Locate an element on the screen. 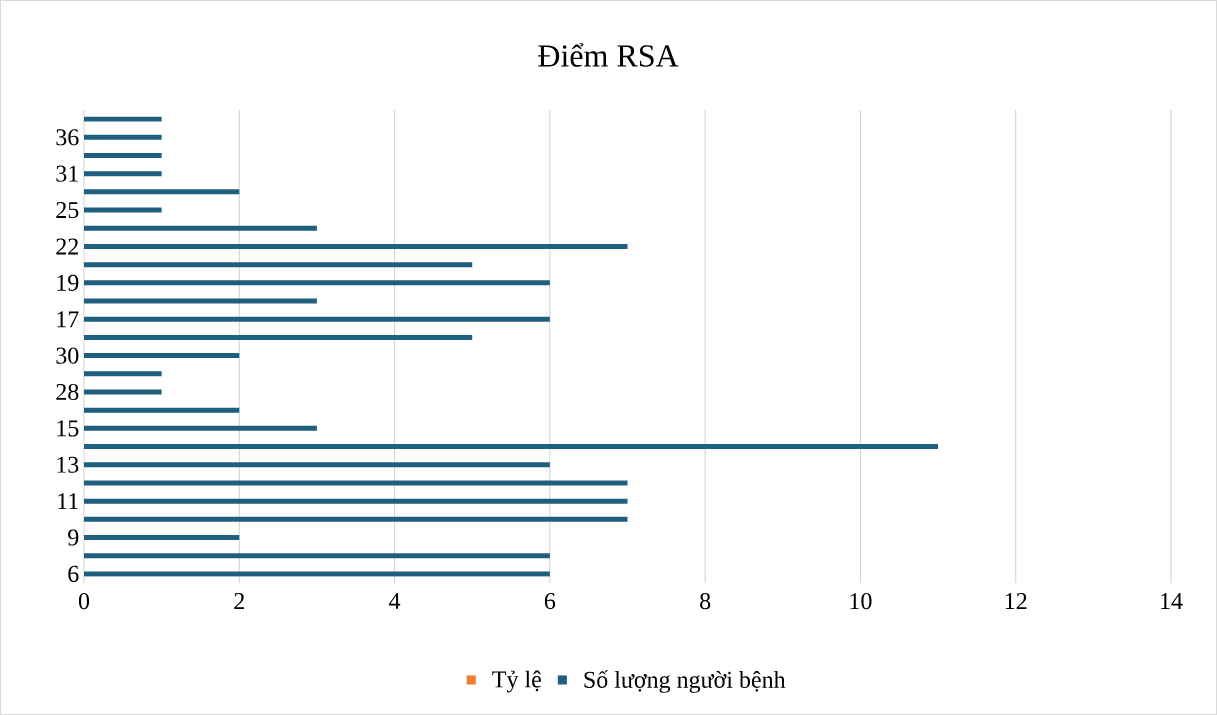  y-tick-label: 19 is located at coordinates (68, 282).